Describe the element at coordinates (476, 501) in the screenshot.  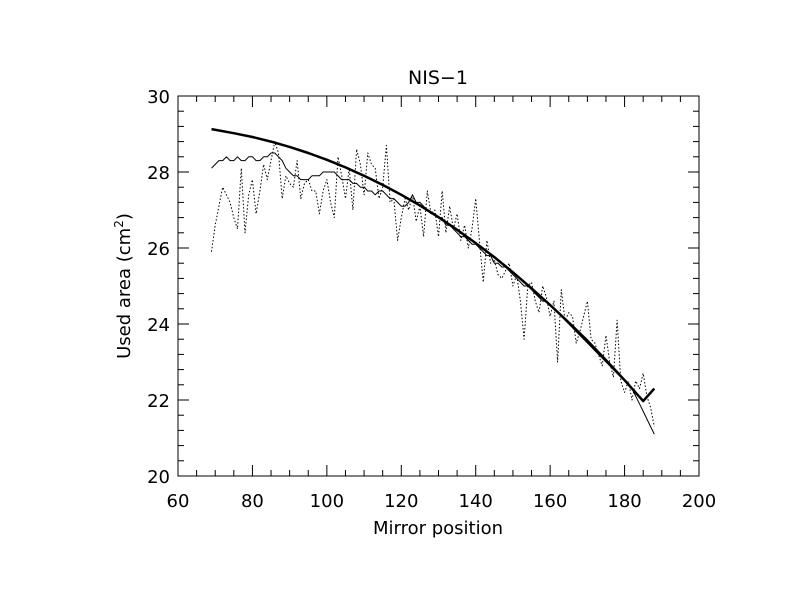
I see `x-tick-label: 140` at that location.